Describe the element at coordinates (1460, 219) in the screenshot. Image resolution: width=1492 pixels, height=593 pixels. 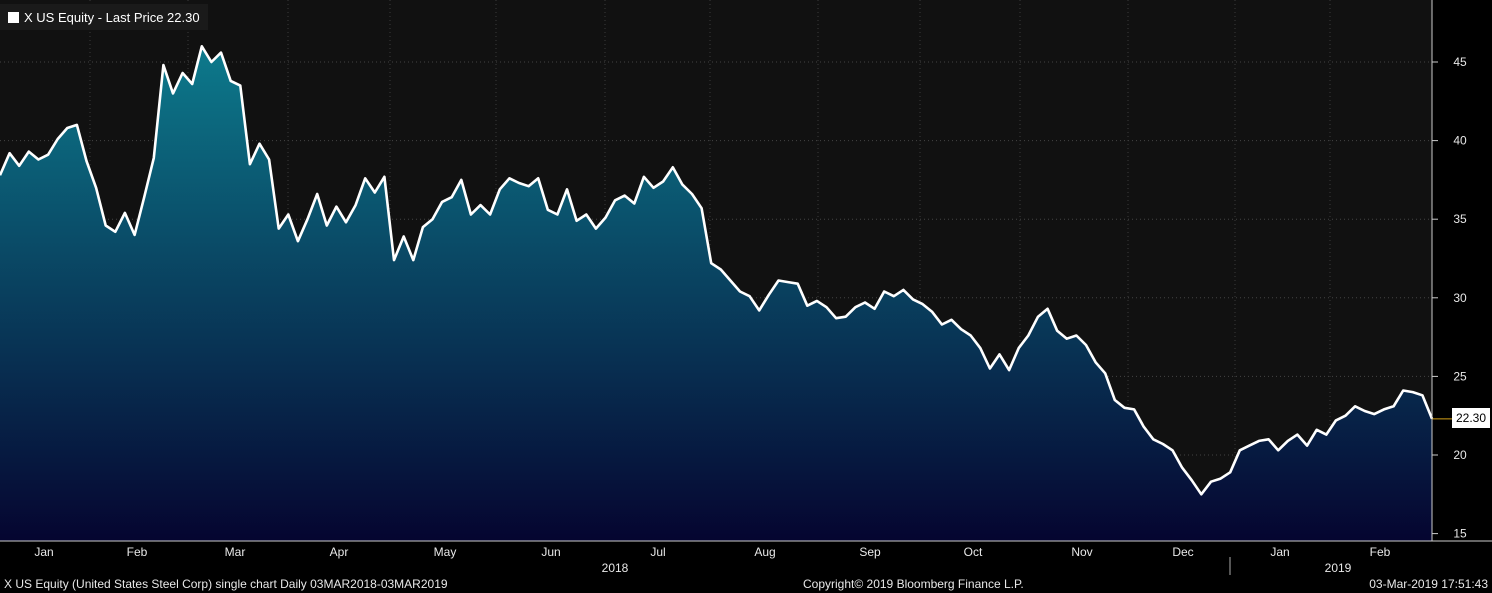
I see `y-tick-label-35: 35` at that location.